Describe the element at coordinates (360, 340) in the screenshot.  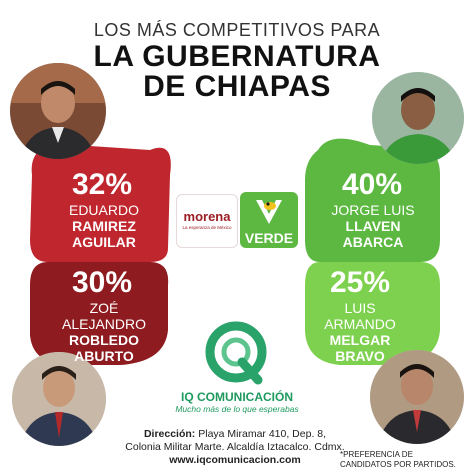
I see `candidate-4-name-3: MELGAR` at that location.